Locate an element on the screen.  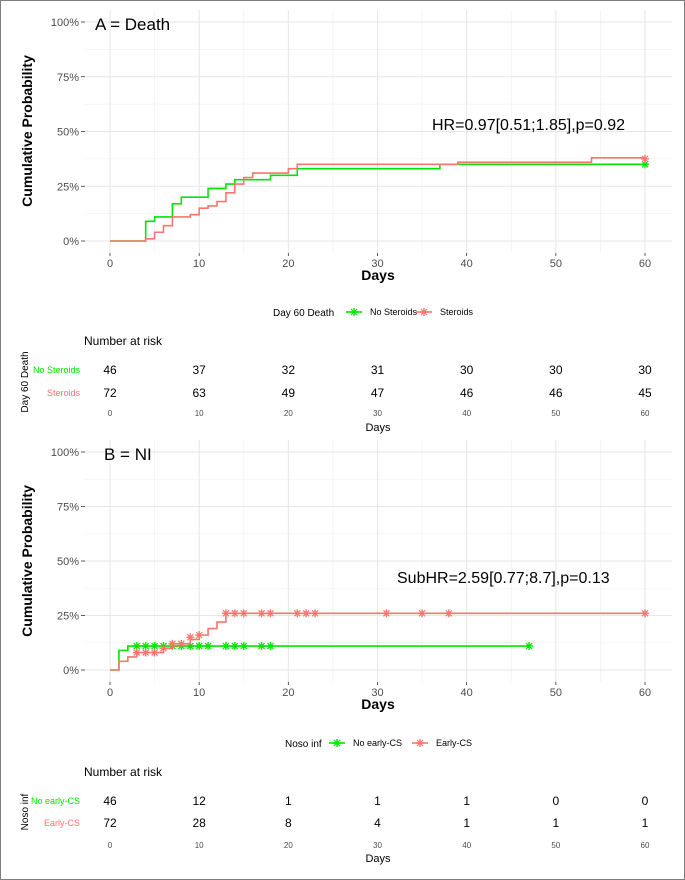
risk-count: 12 is located at coordinates (199, 801).